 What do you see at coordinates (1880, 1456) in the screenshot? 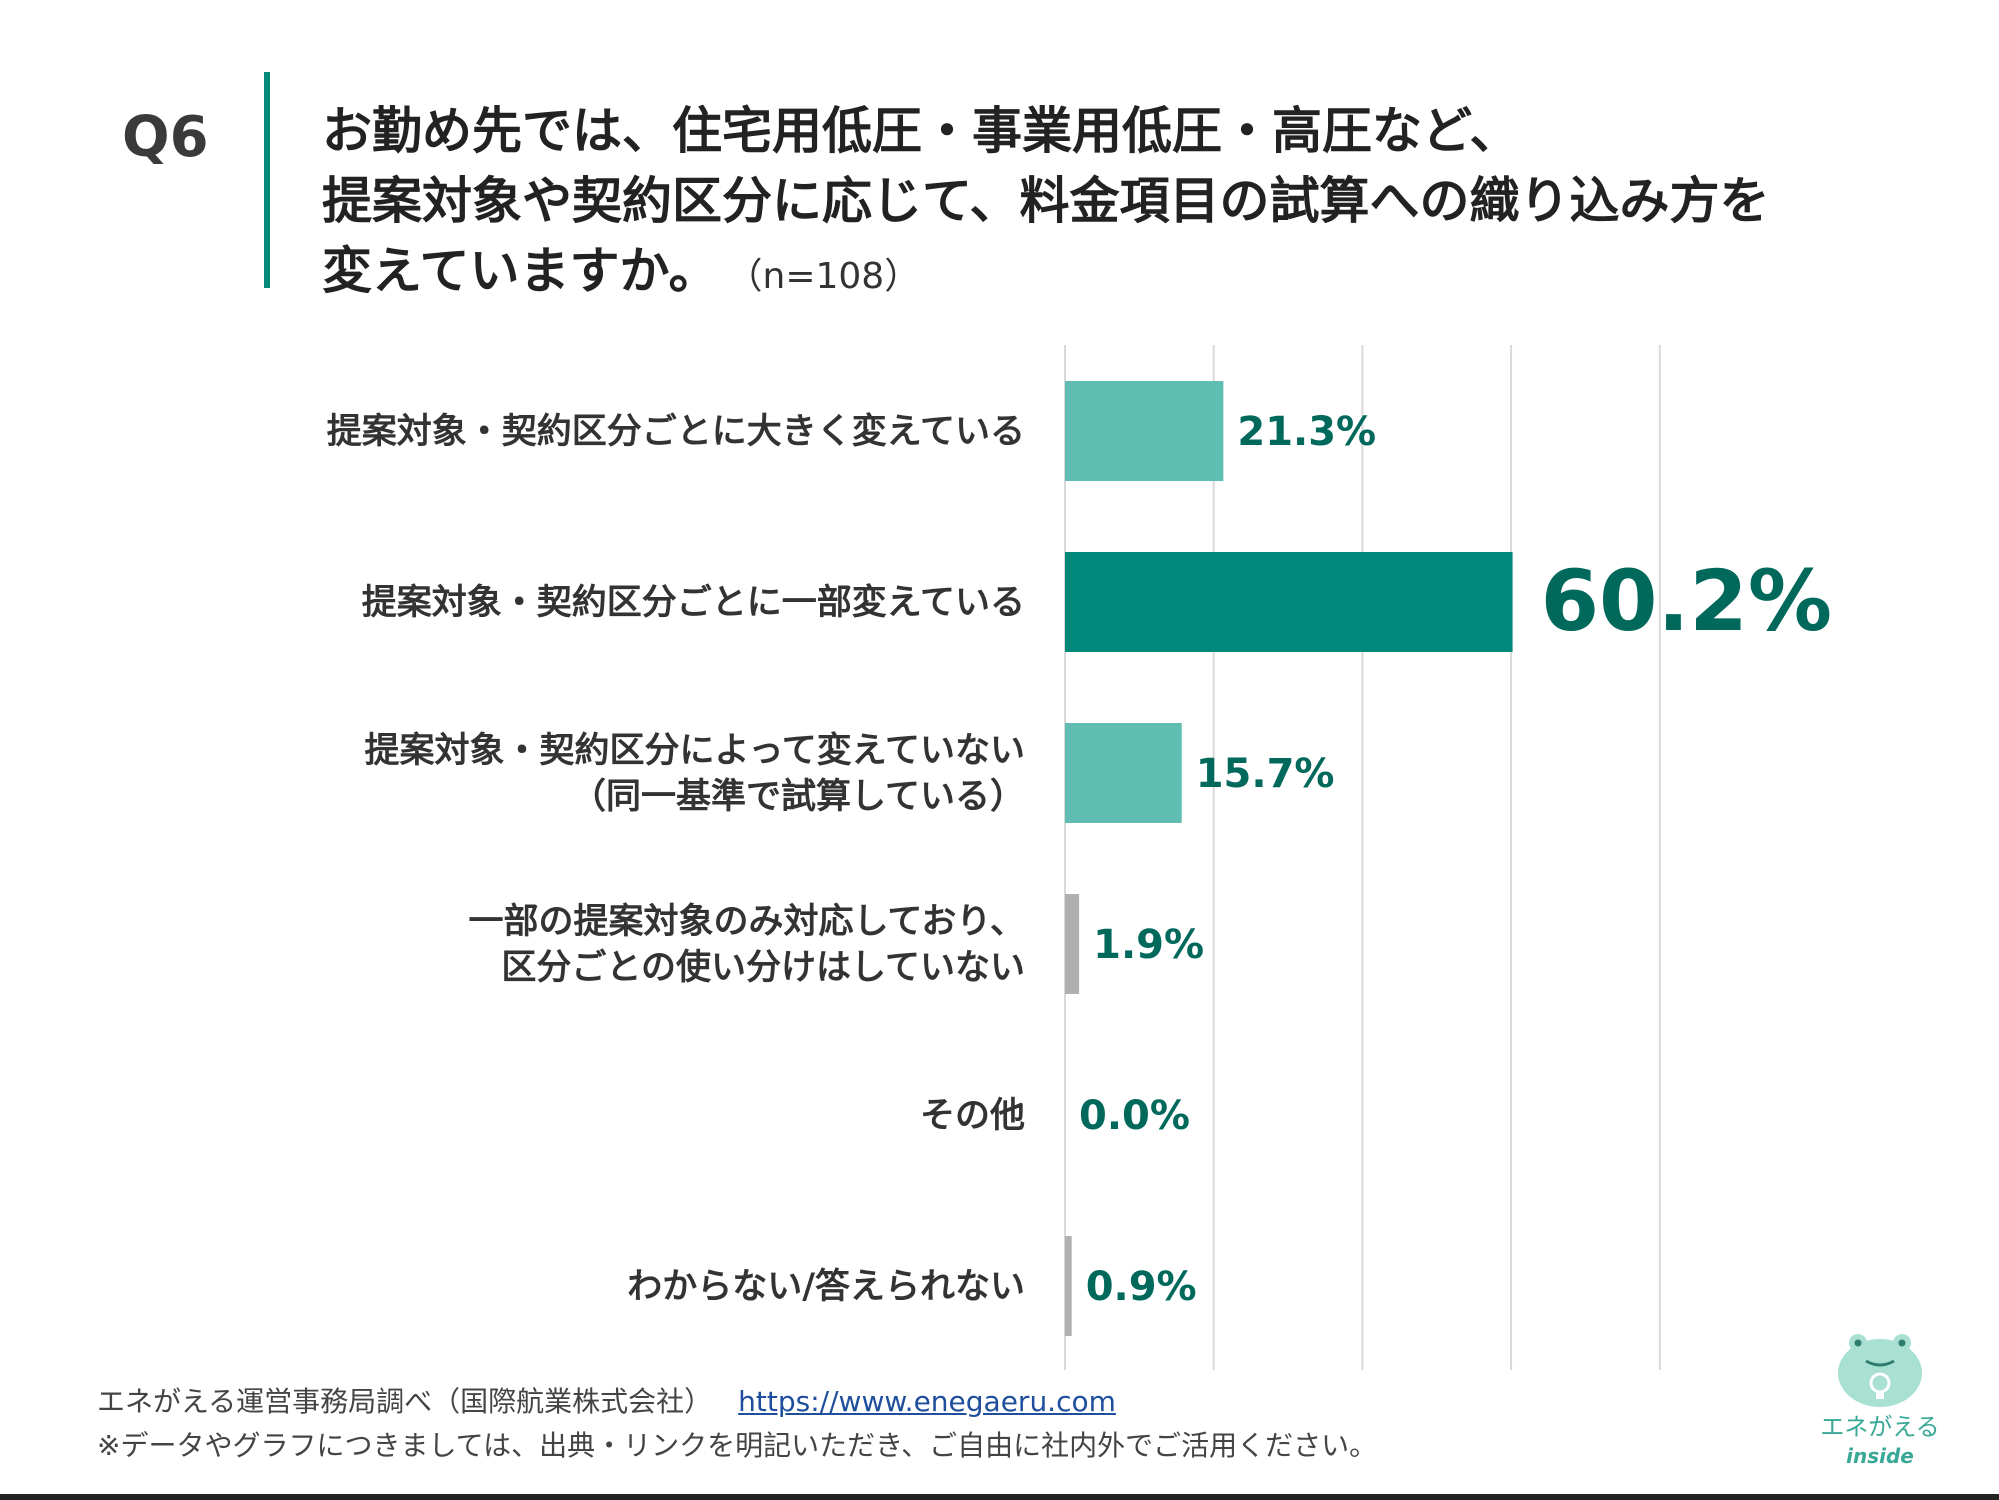
I see `brand-sub: inside` at bounding box center [1880, 1456].